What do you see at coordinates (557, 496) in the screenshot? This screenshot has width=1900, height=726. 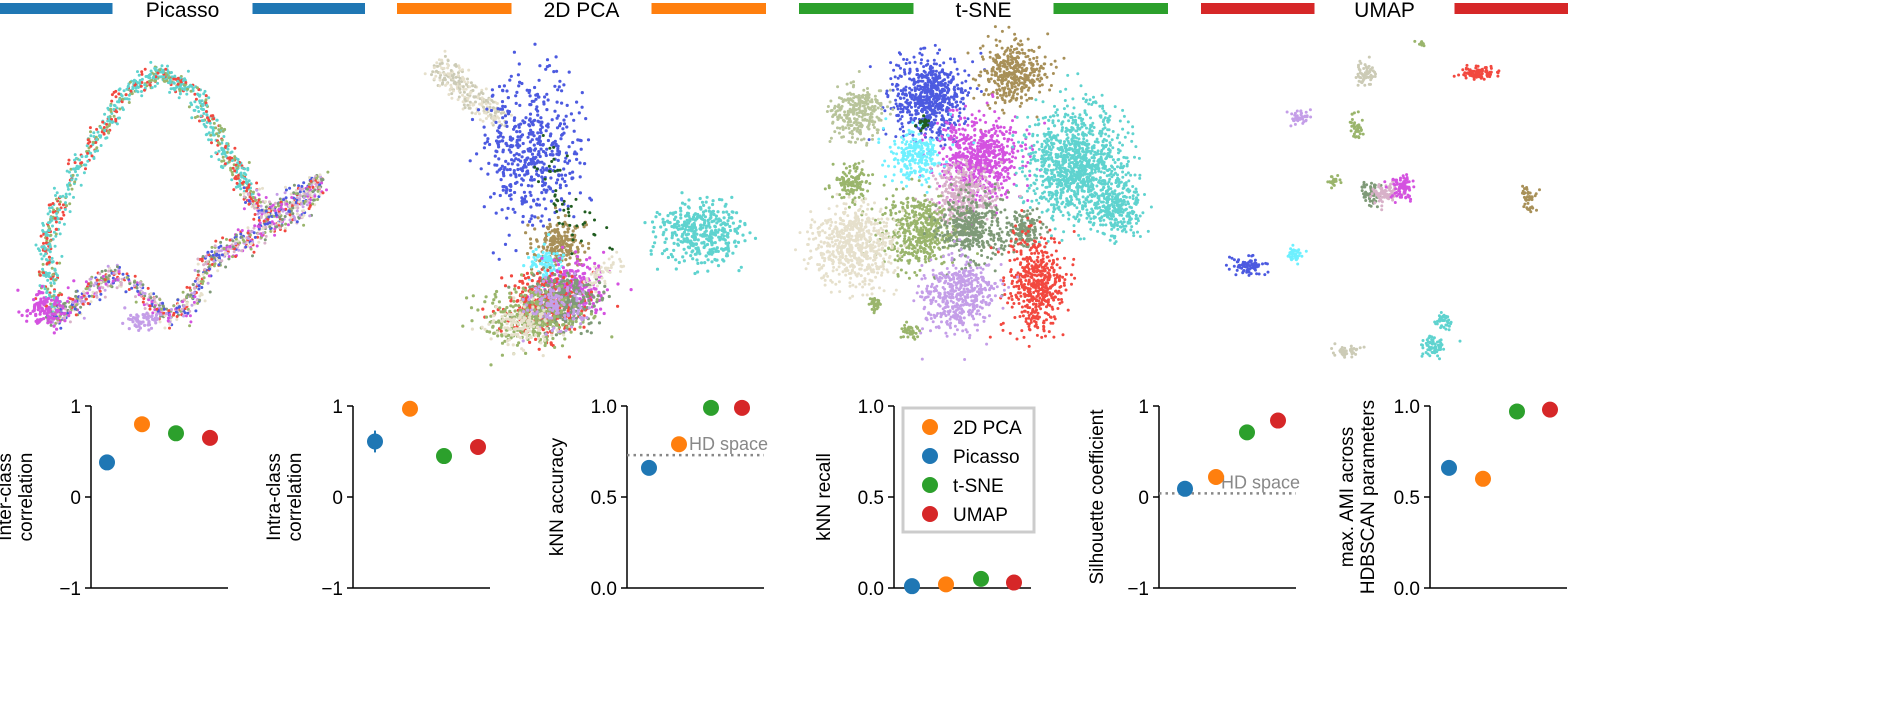 I see `y-axis-label: kNN accuracy` at bounding box center [557, 496].